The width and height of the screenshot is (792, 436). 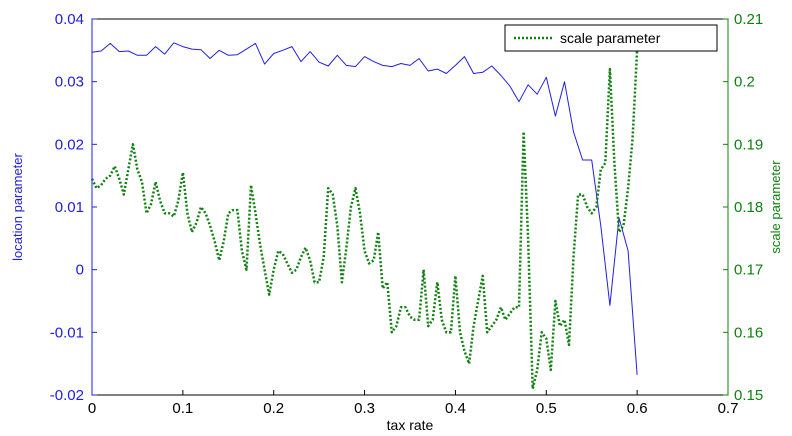 What do you see at coordinates (455, 408) in the screenshot?
I see `x-tick-label: 0.4` at bounding box center [455, 408].